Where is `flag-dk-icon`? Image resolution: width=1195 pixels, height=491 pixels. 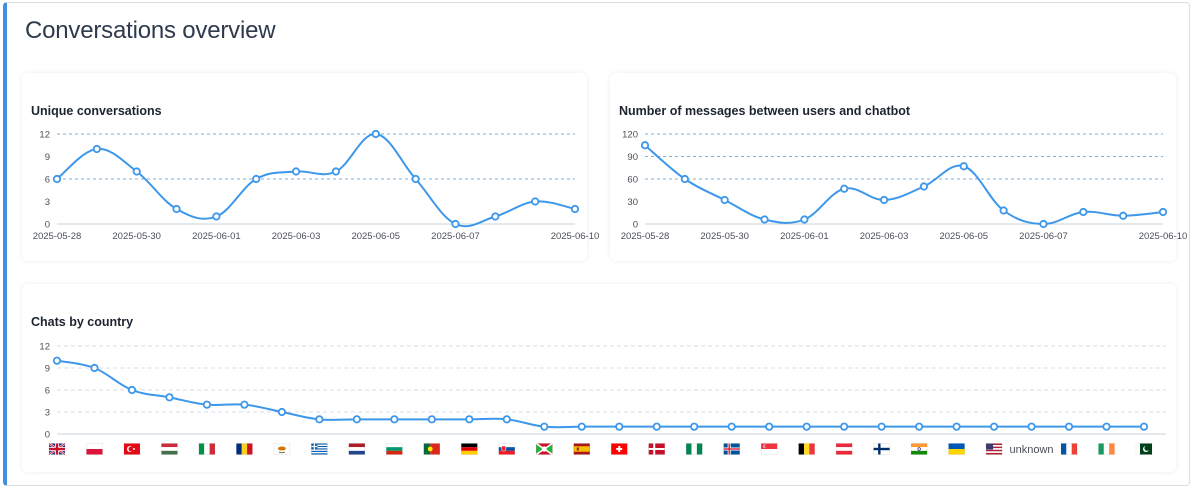
flag-dk-icon is located at coordinates (656, 449).